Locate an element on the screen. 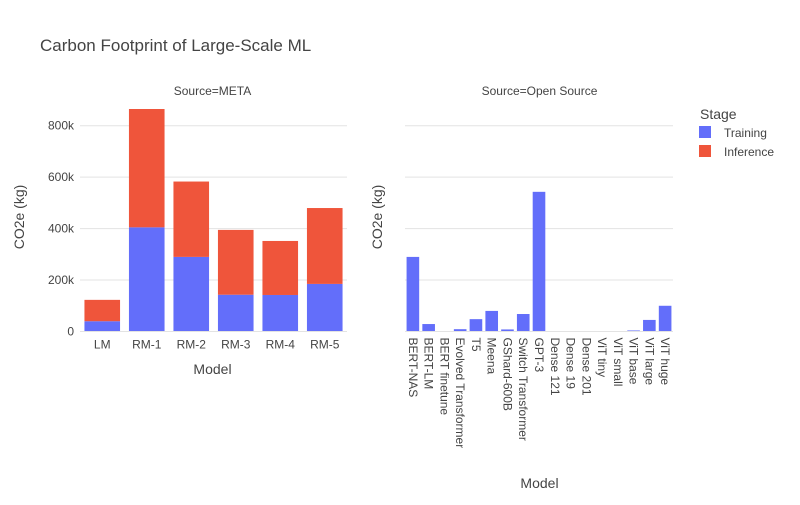  x-tick-label: BERT-LM is located at coordinates (429, 364).